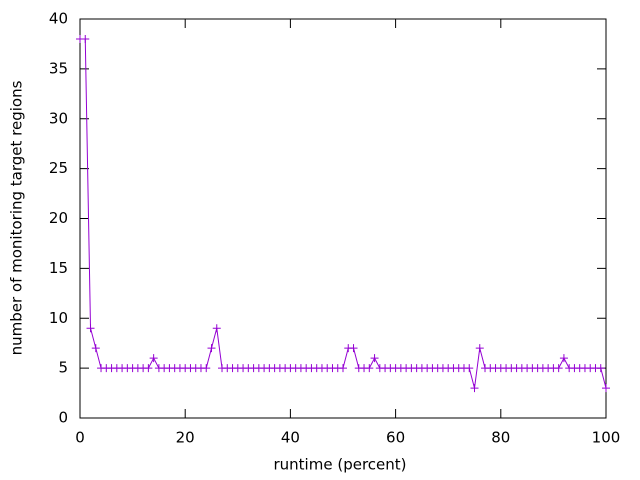 This screenshot has height=480, width=640. What do you see at coordinates (185, 438) in the screenshot?
I see `x-tick-label: 20` at bounding box center [185, 438].